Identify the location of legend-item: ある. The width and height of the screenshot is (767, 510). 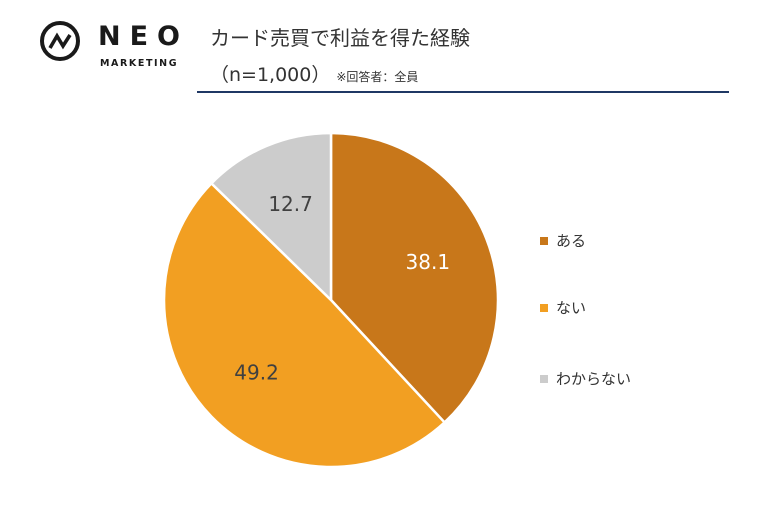
(563, 240).